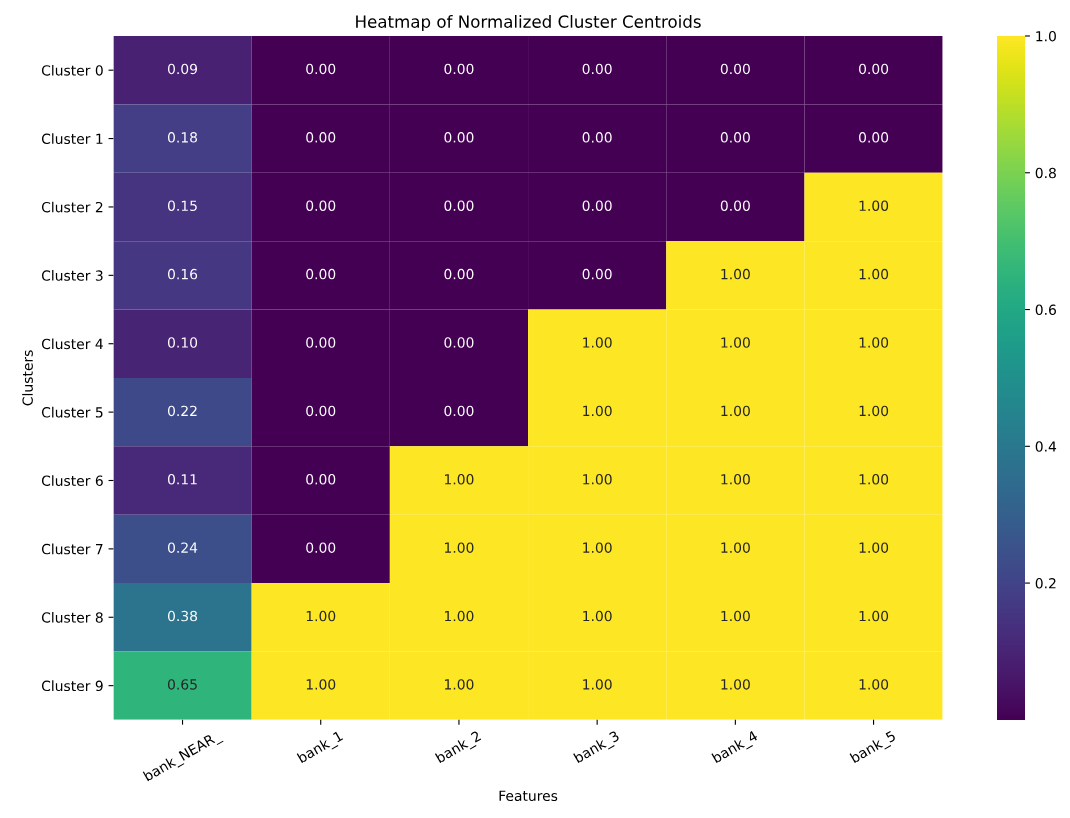 This screenshot has width=1070, height=818. Describe the element at coordinates (182, 274) in the screenshot. I see `data-label: 0.16` at that location.